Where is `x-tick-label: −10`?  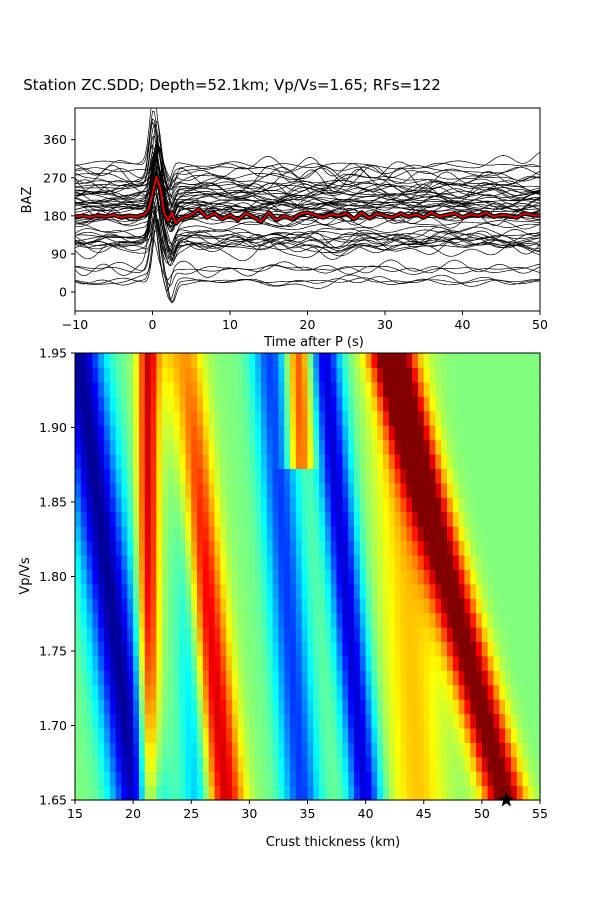
x-tick-label: −10 is located at coordinates (75, 324).